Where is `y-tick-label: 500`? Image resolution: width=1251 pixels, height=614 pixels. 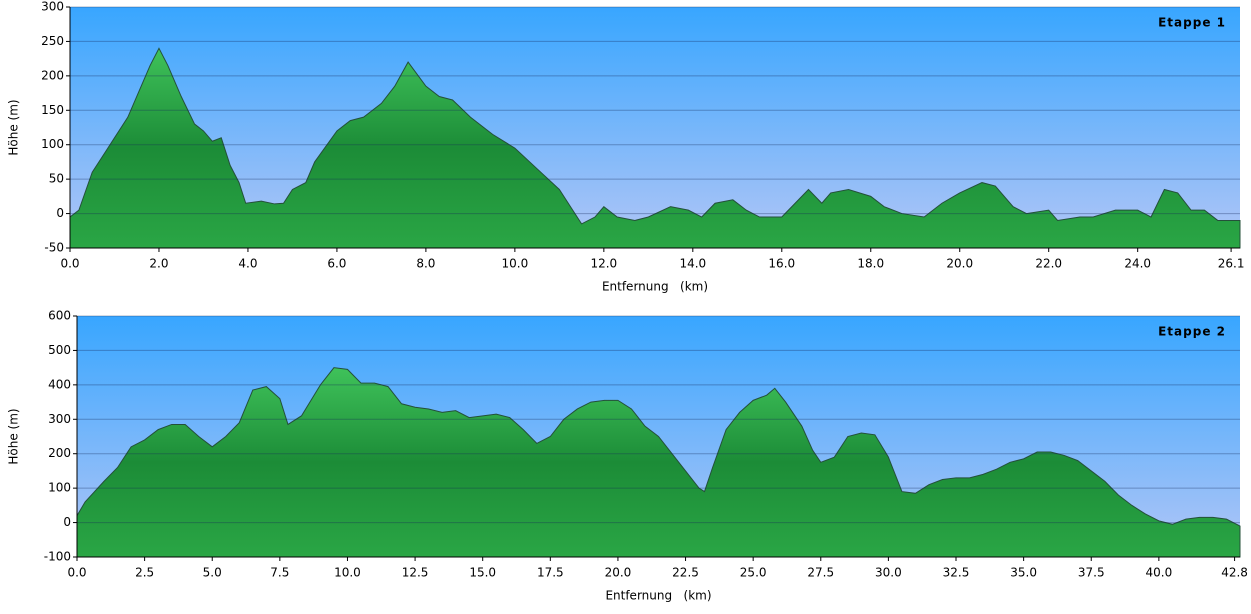 y-tick-label: 500 is located at coordinates (59, 350).